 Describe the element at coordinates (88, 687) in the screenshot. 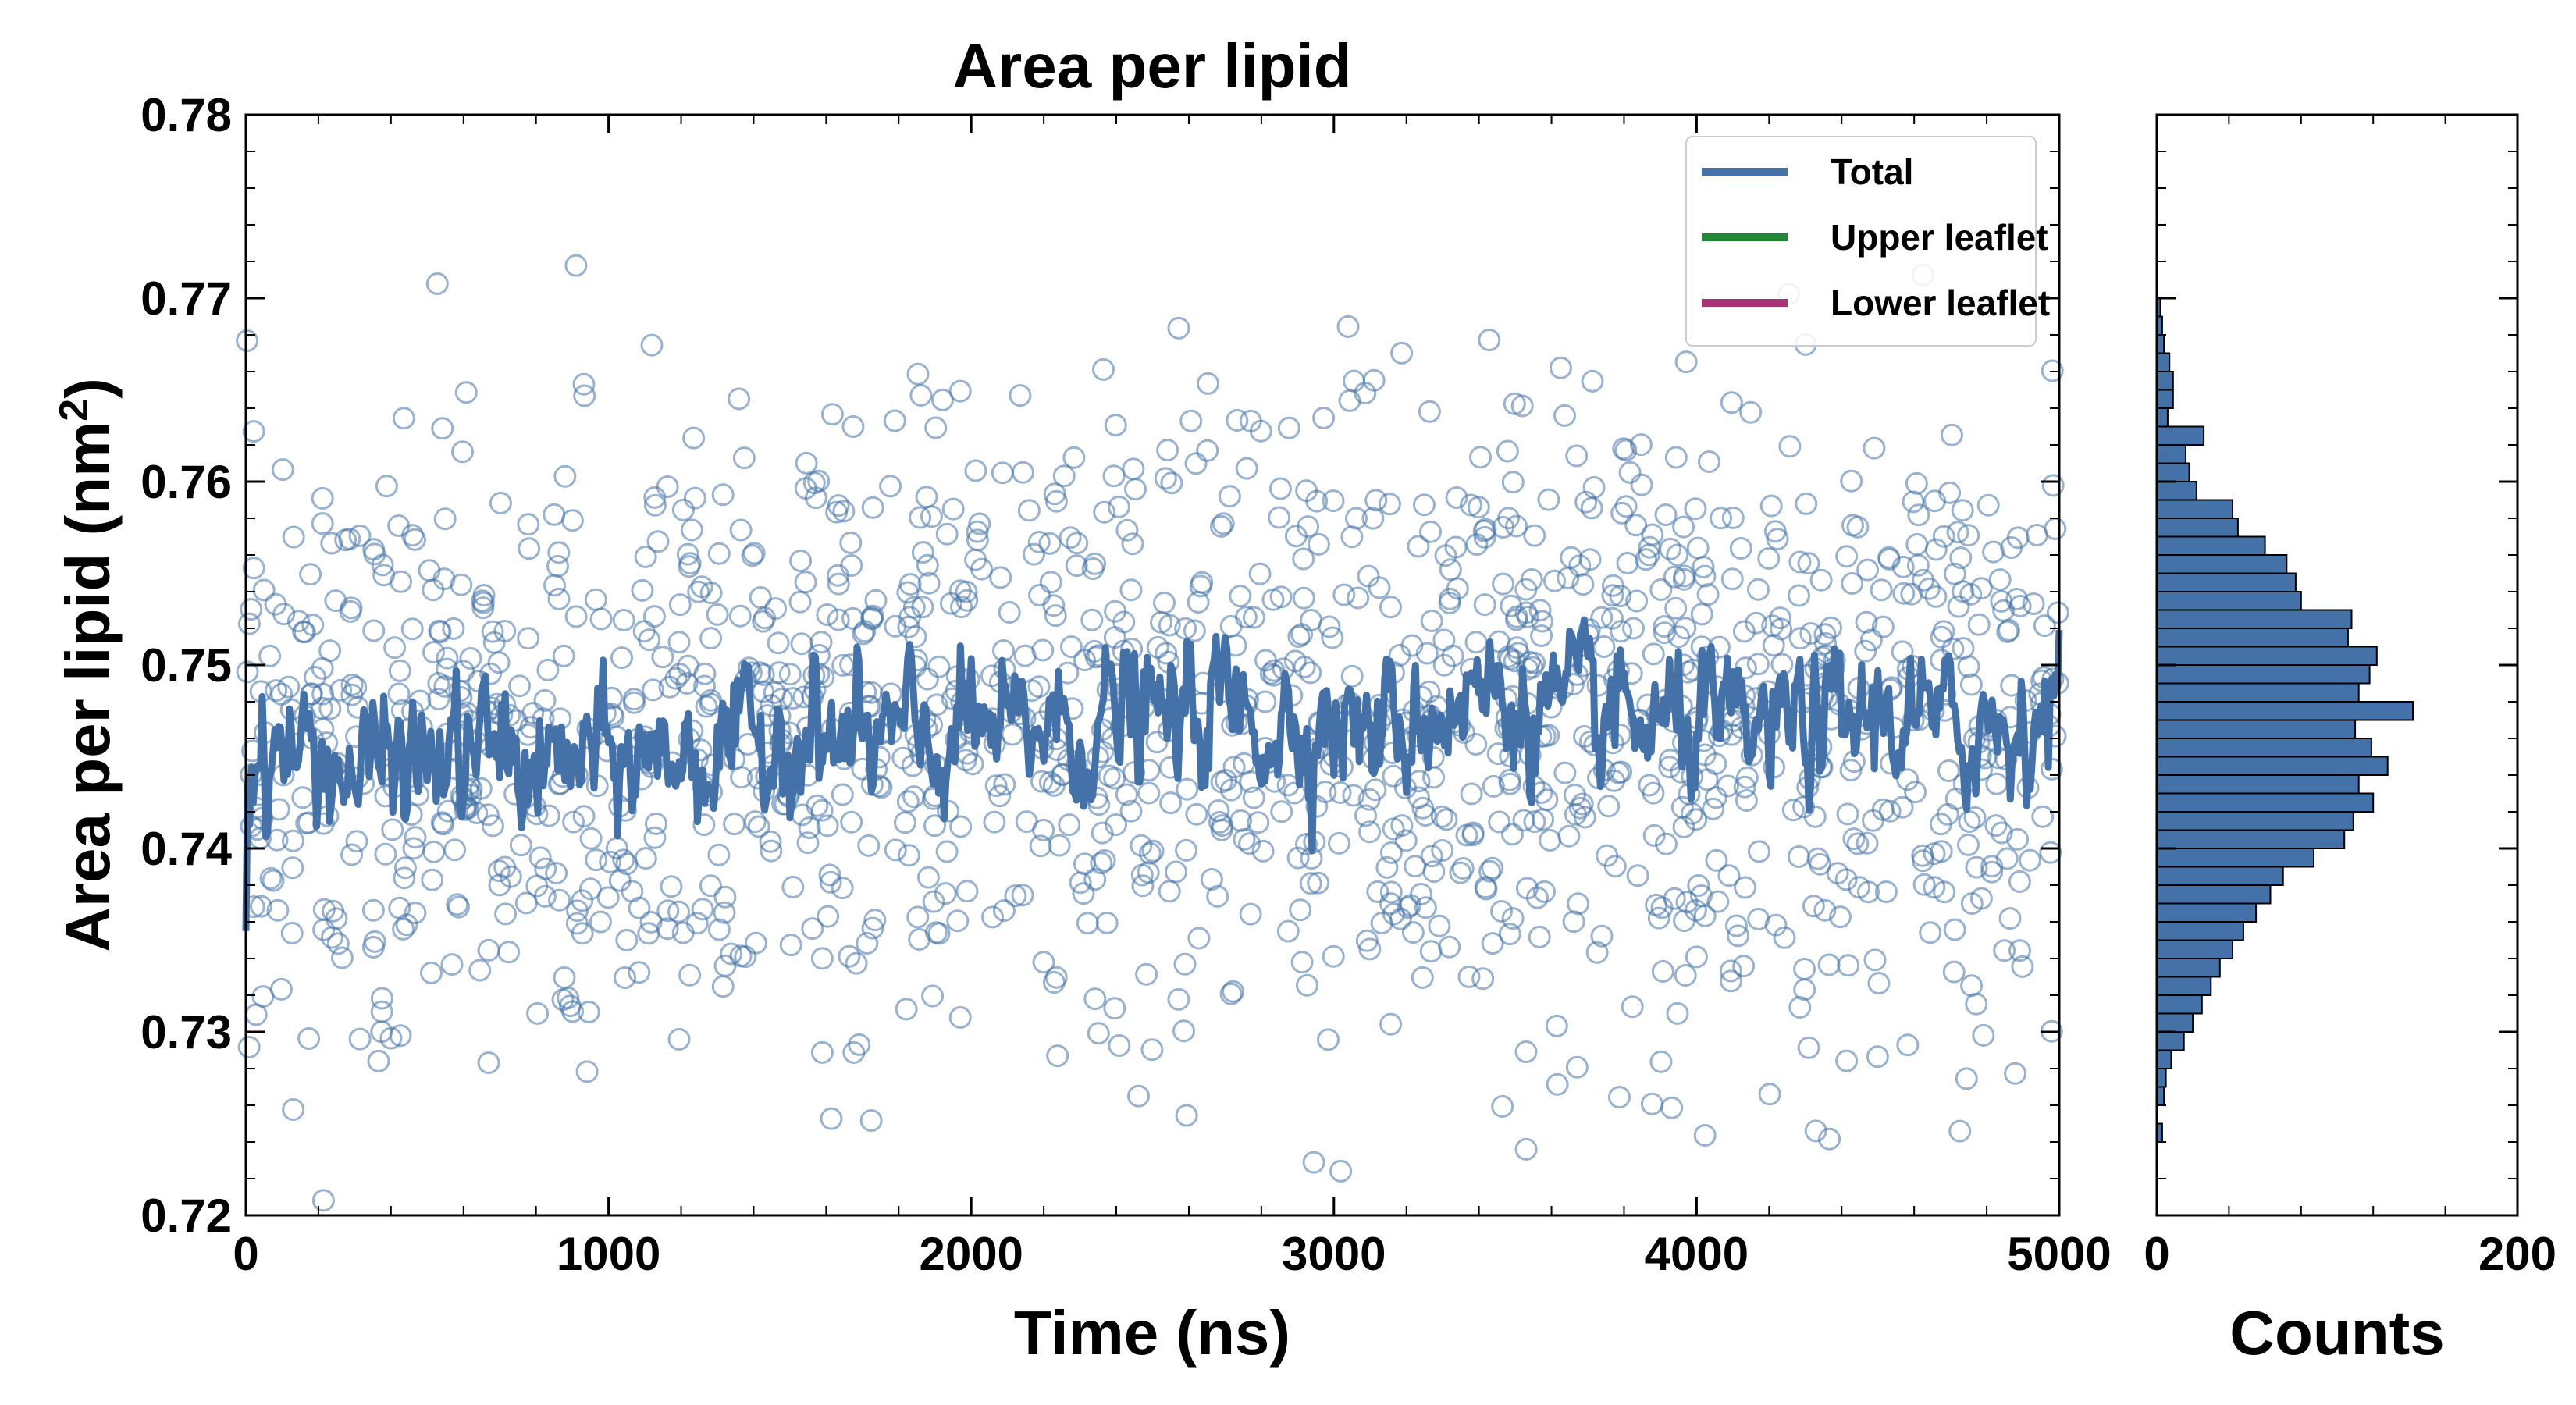

I see `y-axis-title-main: Area per lipid (nm` at that location.